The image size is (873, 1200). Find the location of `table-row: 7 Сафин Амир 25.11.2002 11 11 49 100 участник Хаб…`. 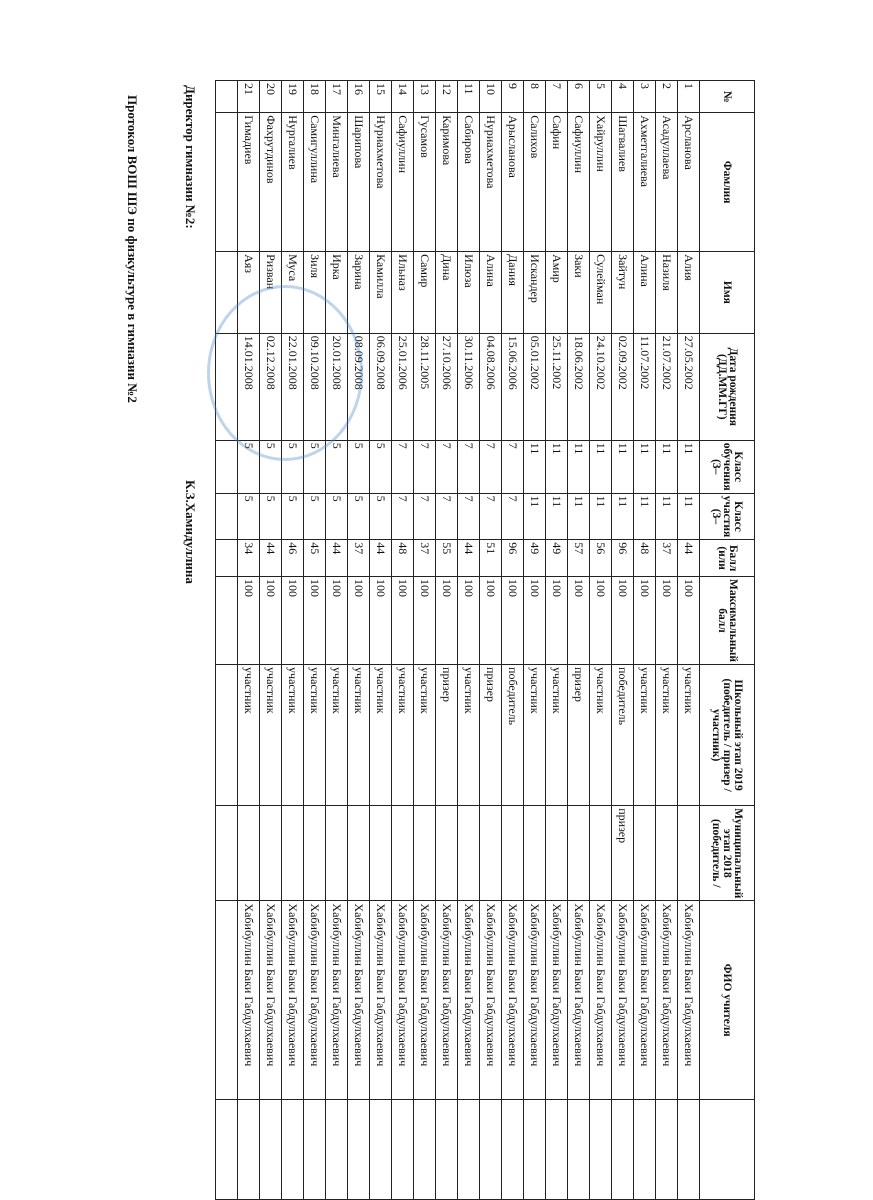

table-row: 7 Сафин Амир 25.11.2002 11 11 49 100 участник Хаб… is located at coordinates (556, 640).